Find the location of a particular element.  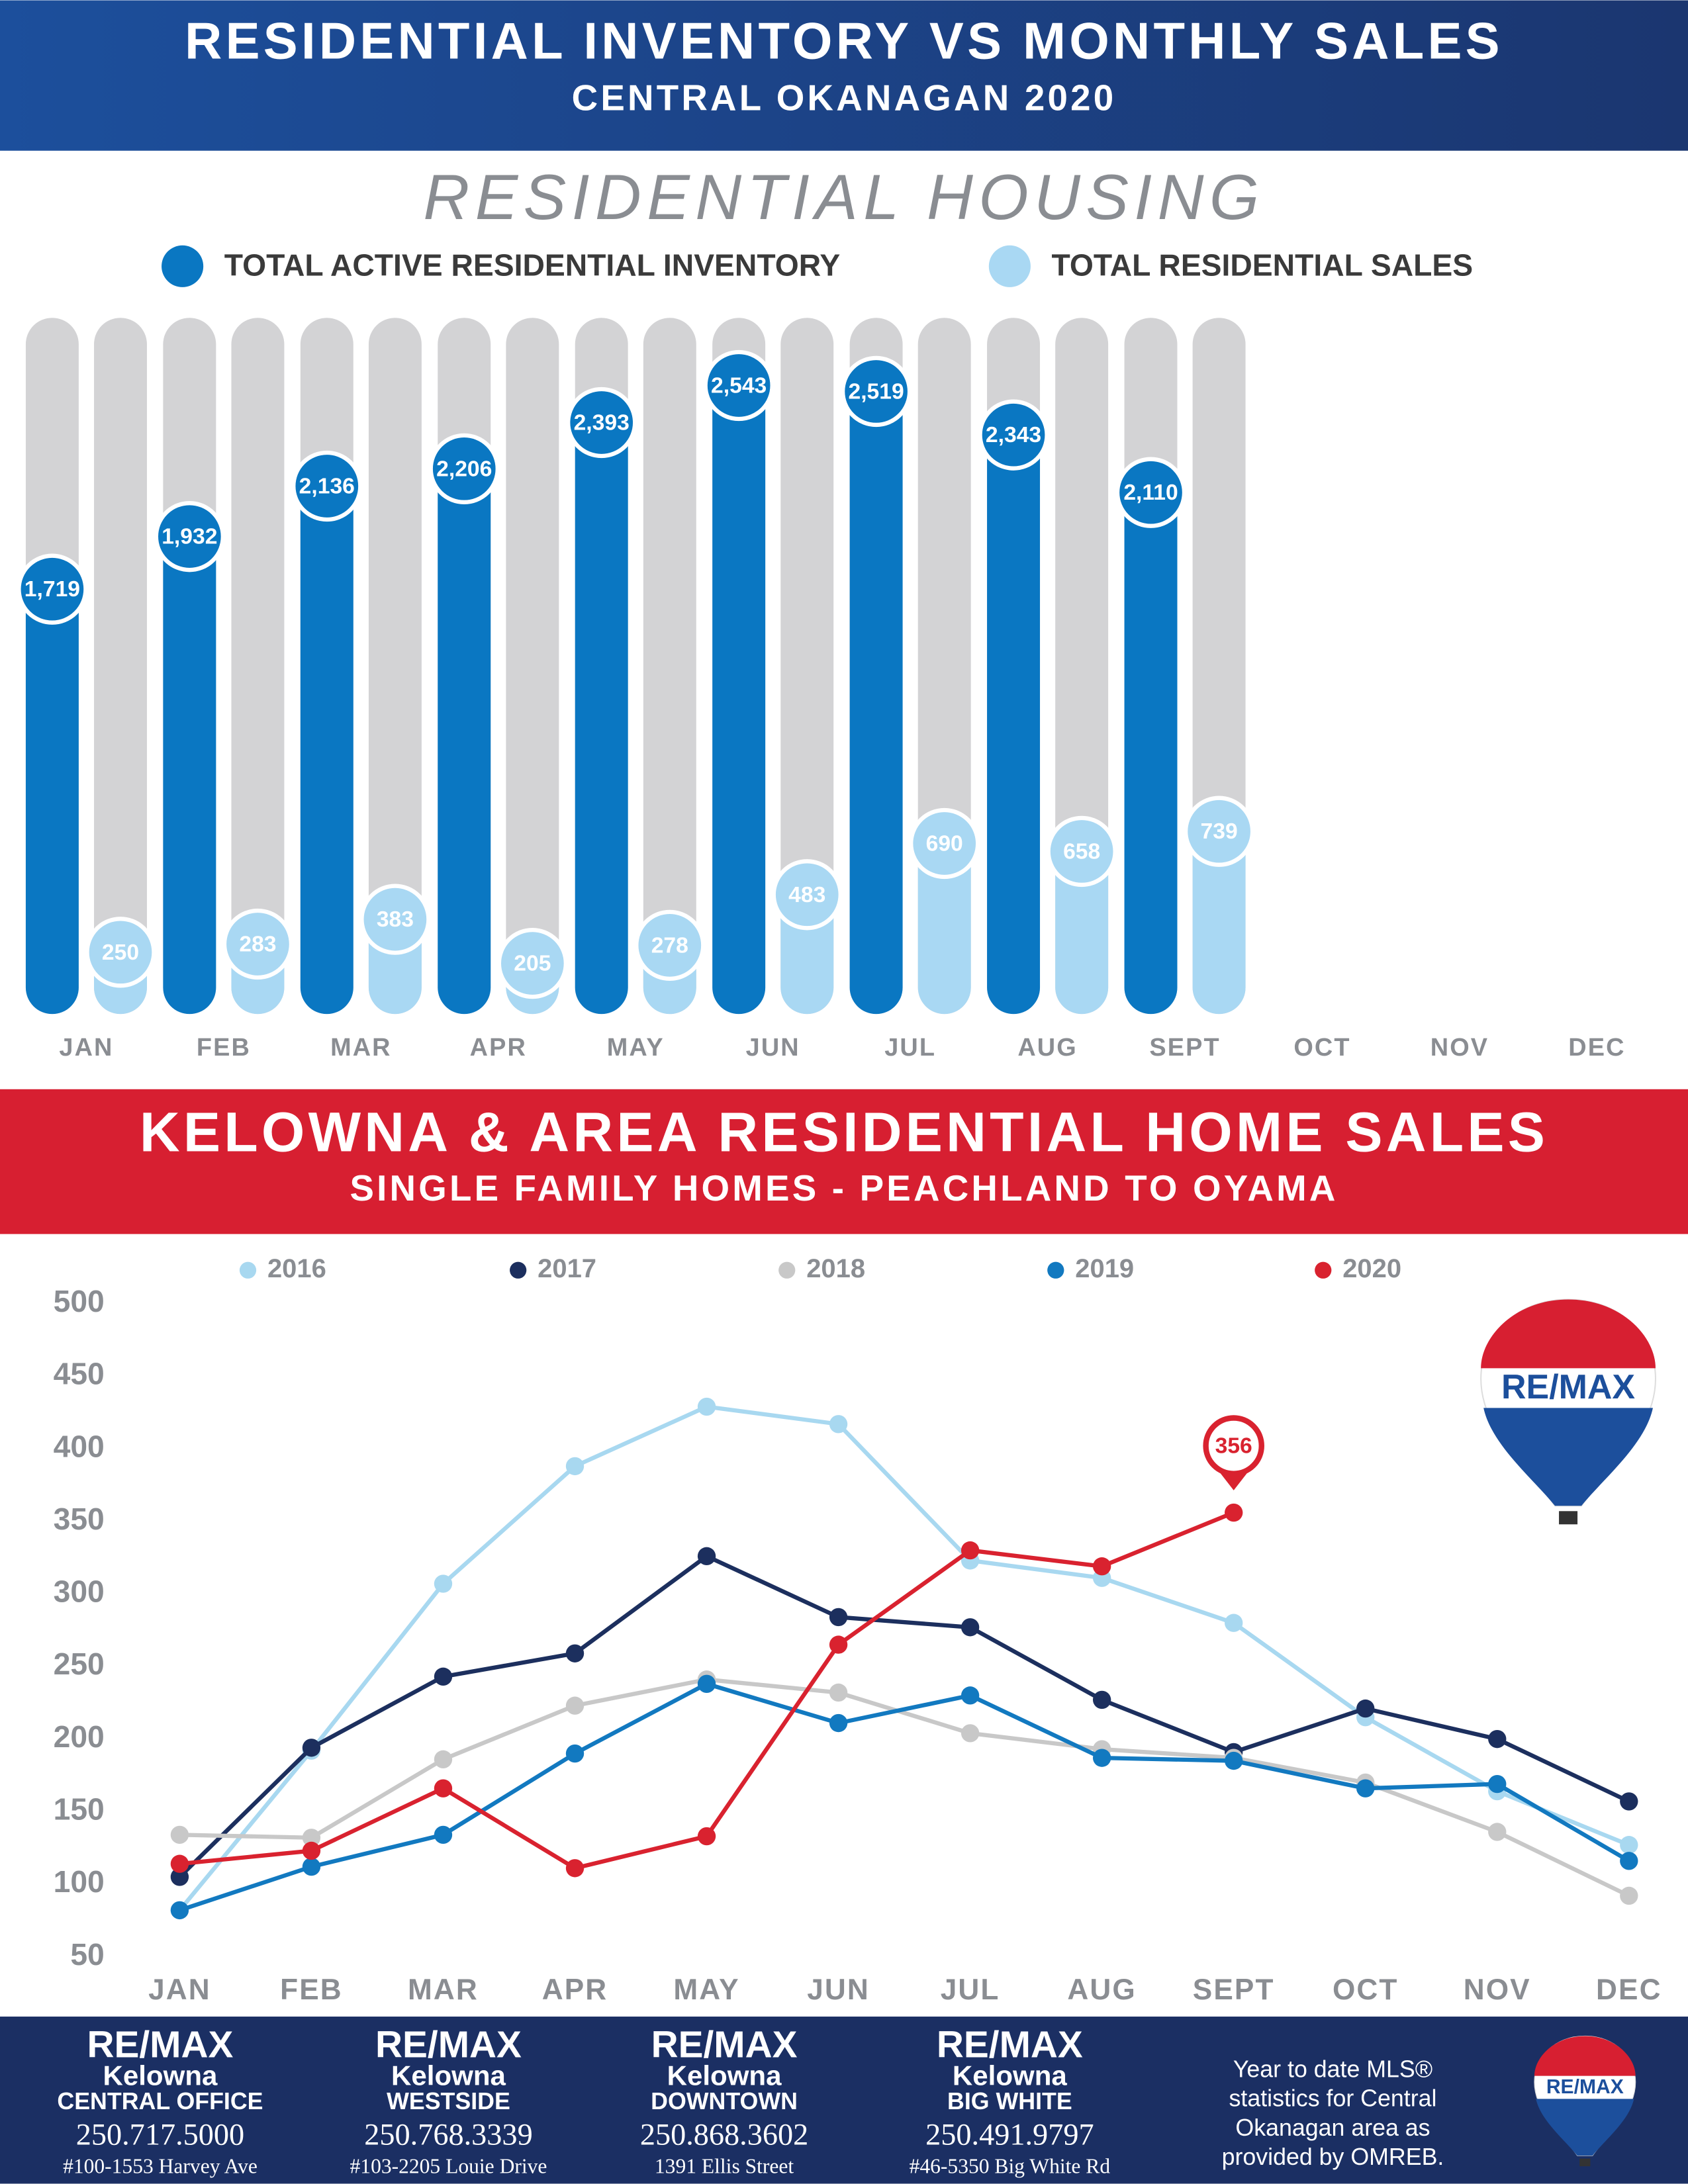

x-tick-label: NOV is located at coordinates (1459, 1048).